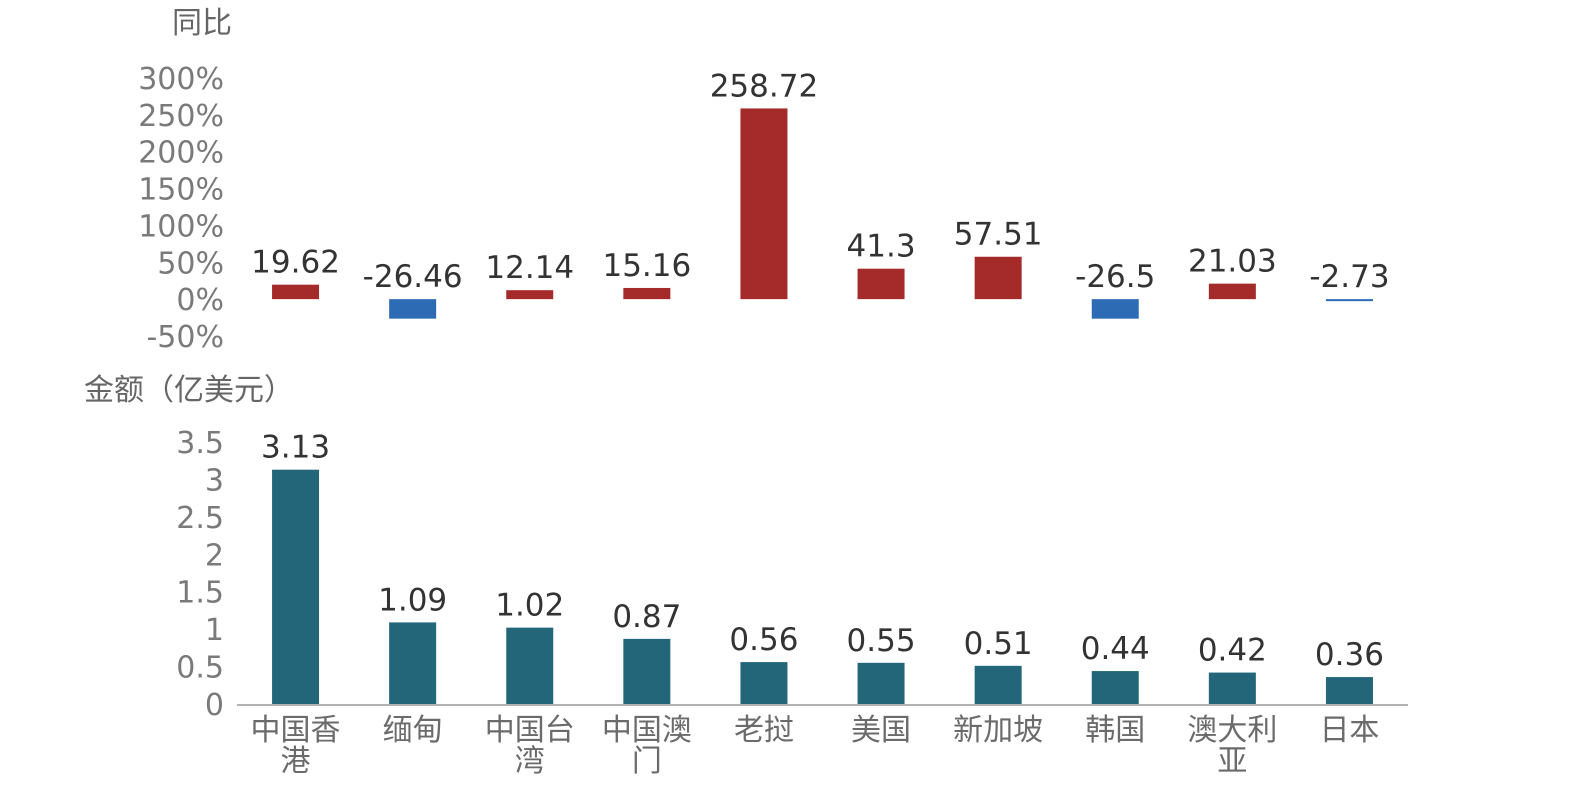  What do you see at coordinates (181, 116) in the screenshot?
I see `top-y-tick: 250%` at bounding box center [181, 116].